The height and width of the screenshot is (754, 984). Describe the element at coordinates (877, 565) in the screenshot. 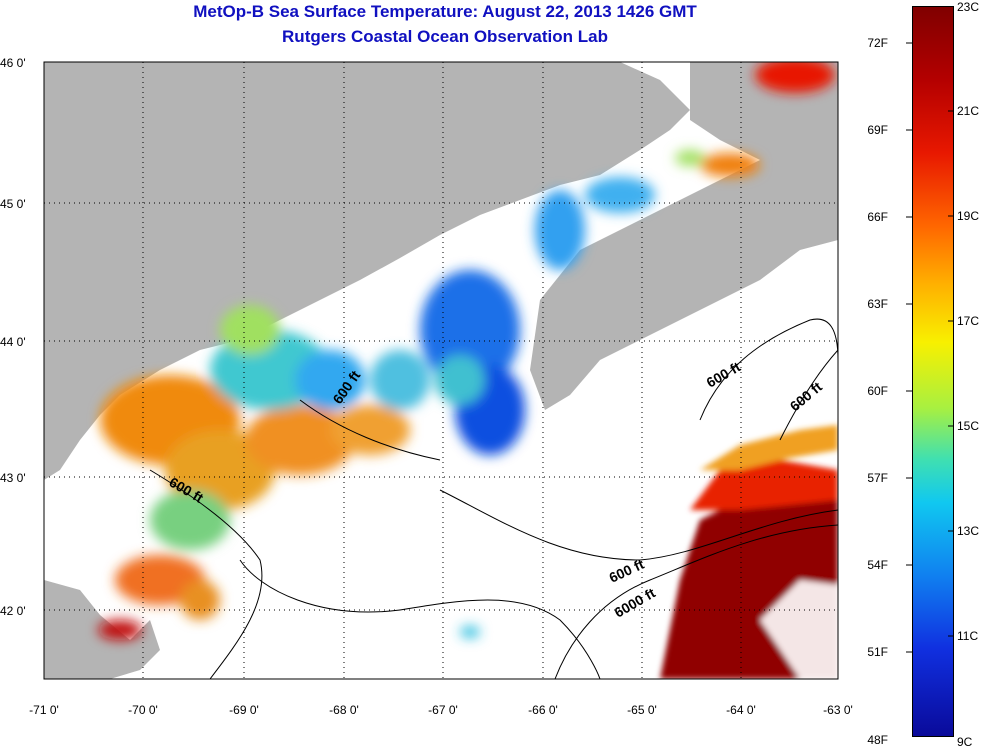

I see `colorbar-f-label: 54F` at that location.